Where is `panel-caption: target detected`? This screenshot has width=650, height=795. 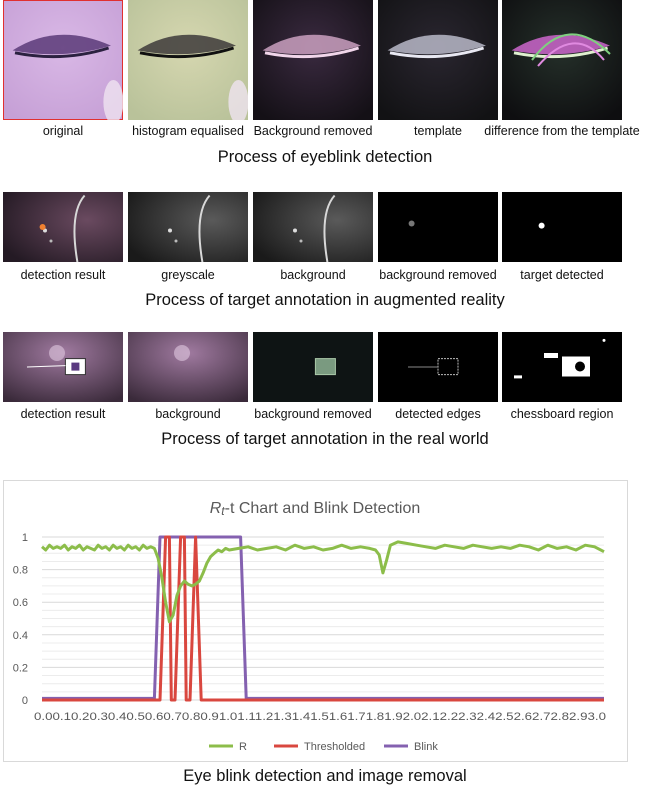
panel-caption: target detected is located at coordinates (562, 275).